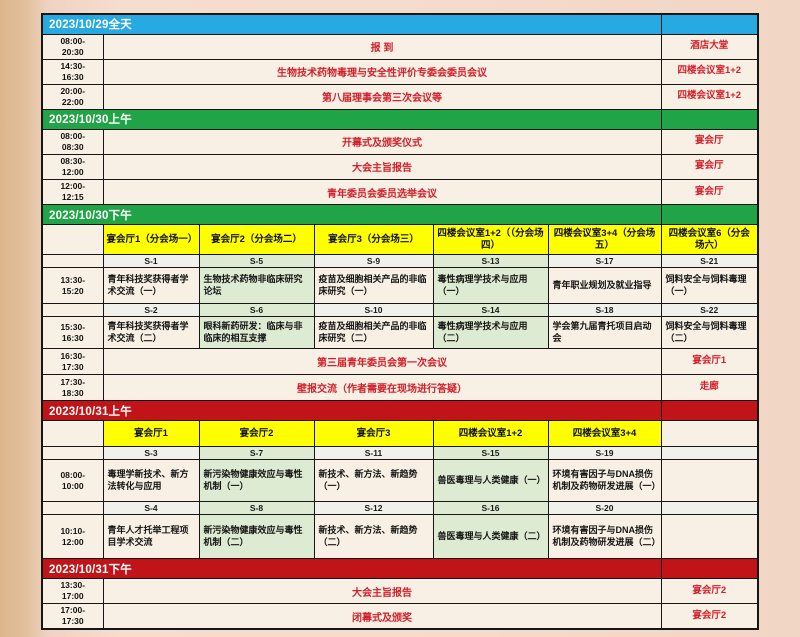 This screenshot has width=800, height=637. I want to click on venue-header-cell: 宴会厅2（分会场二）, so click(256, 240).